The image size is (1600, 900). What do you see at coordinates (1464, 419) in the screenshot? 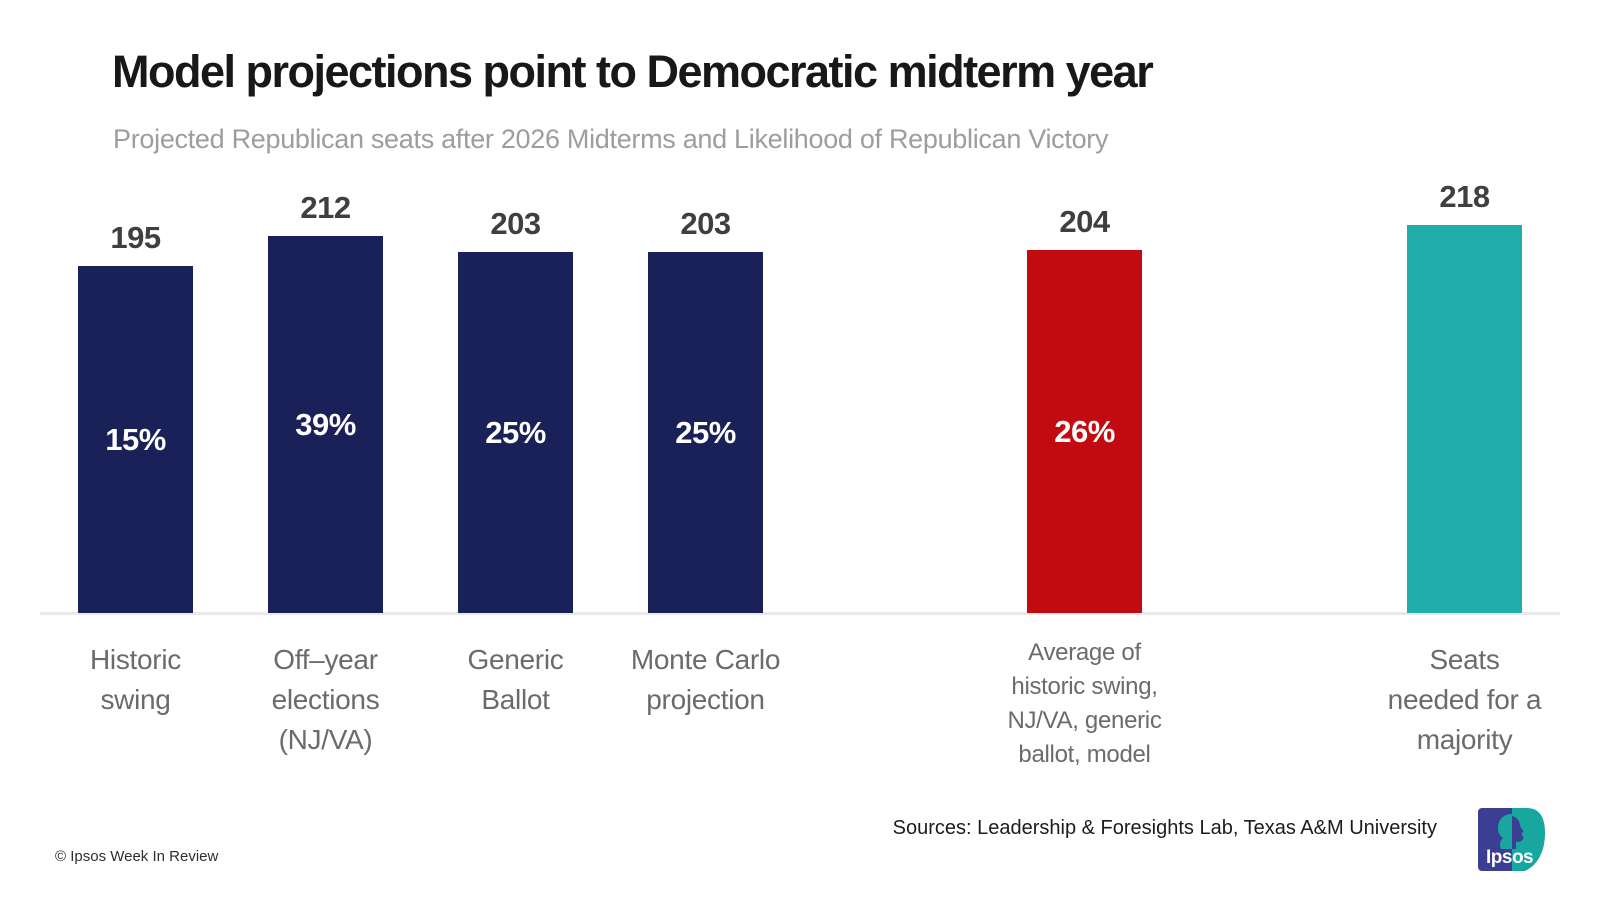
I see `bar-seats-needed-for-a-majority` at bounding box center [1464, 419].